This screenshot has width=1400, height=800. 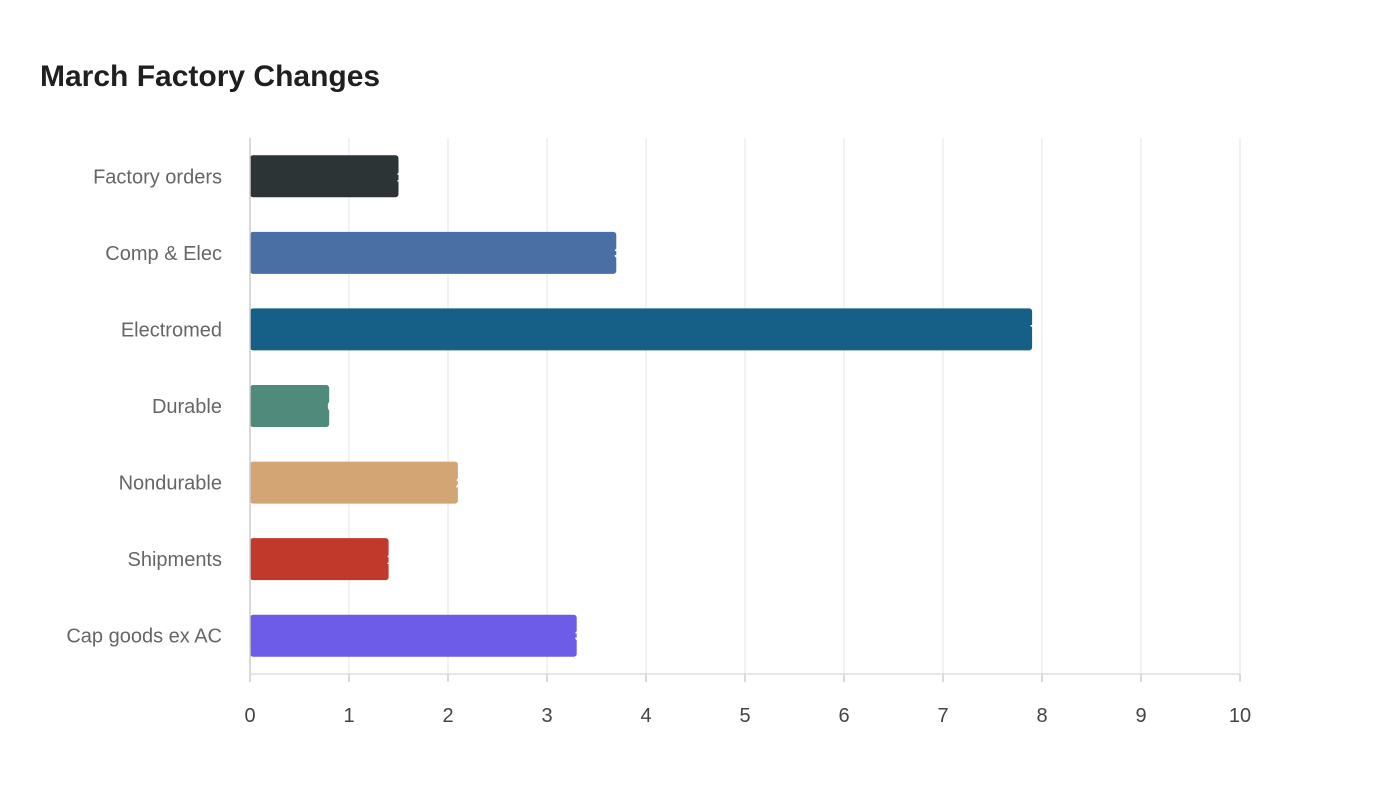 I want to click on category-label: Comp & Elec, so click(x=163, y=254).